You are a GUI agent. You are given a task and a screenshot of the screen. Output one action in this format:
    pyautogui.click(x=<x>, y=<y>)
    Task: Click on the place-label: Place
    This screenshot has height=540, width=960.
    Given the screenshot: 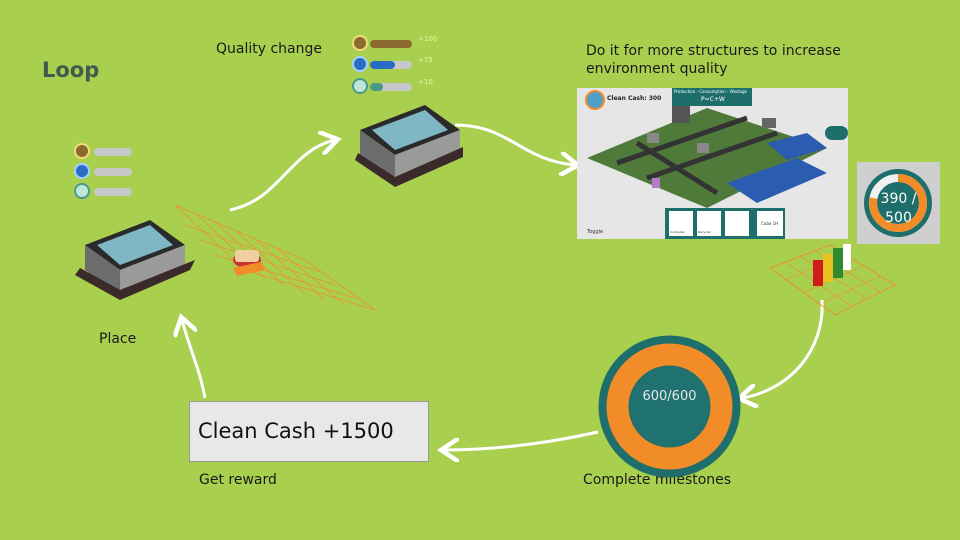 What is the action you would take?
    pyautogui.click(x=118, y=339)
    